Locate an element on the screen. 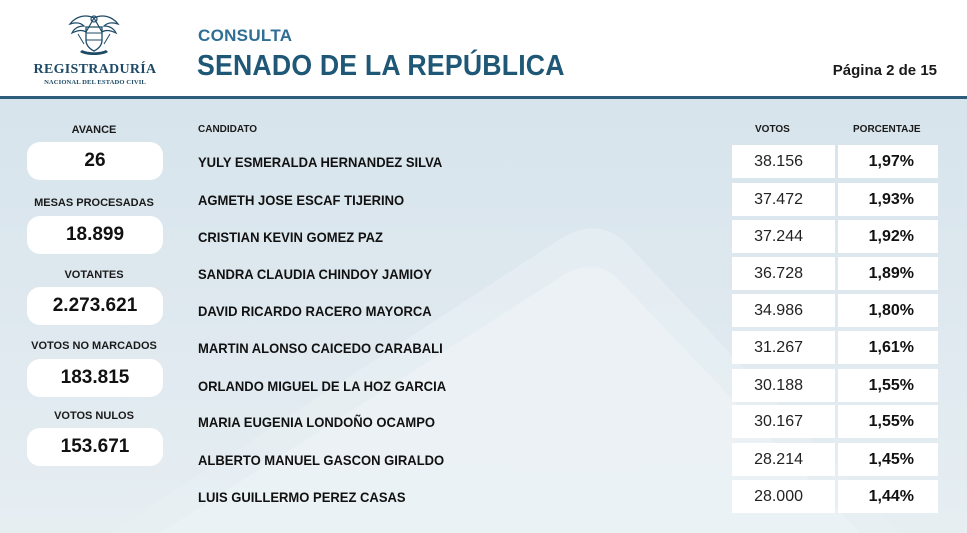  candidate-name: DAVID RICARDO RACERO MAYORCA is located at coordinates (315, 310).